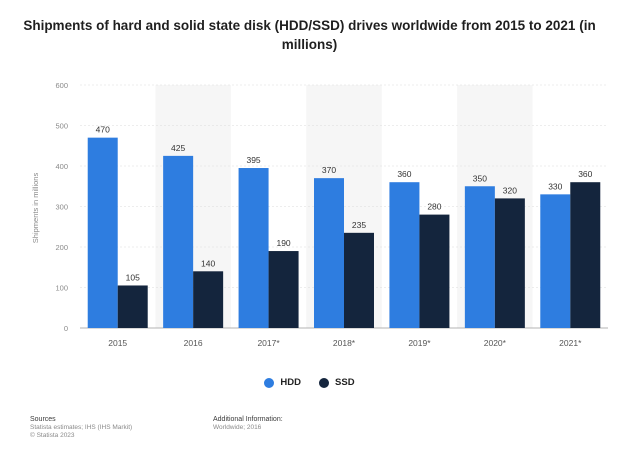 This screenshot has height=464, width=619. What do you see at coordinates (329, 170) in the screenshot?
I see `bar-value-label: 370` at bounding box center [329, 170].